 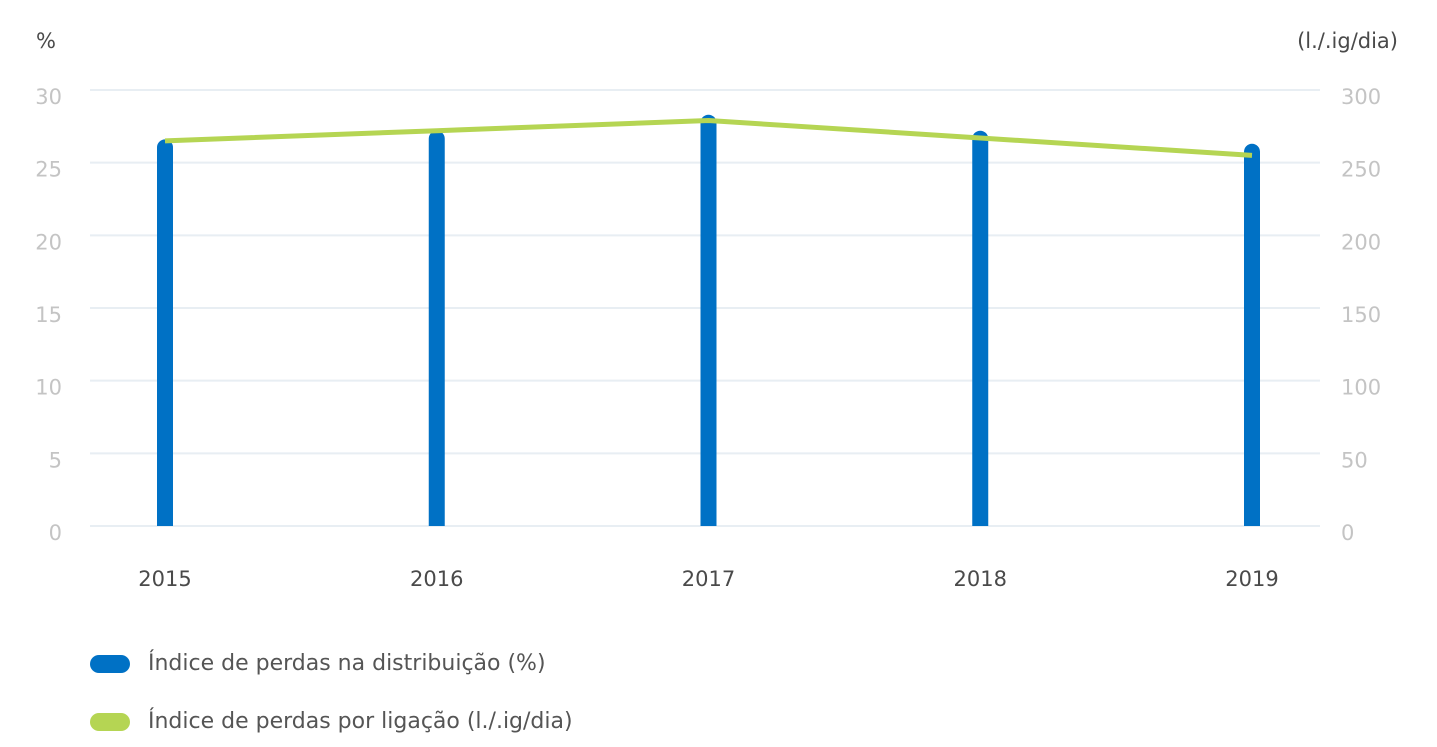 What do you see at coordinates (980, 579) in the screenshot?
I see `x-tick-label: 2018` at bounding box center [980, 579].